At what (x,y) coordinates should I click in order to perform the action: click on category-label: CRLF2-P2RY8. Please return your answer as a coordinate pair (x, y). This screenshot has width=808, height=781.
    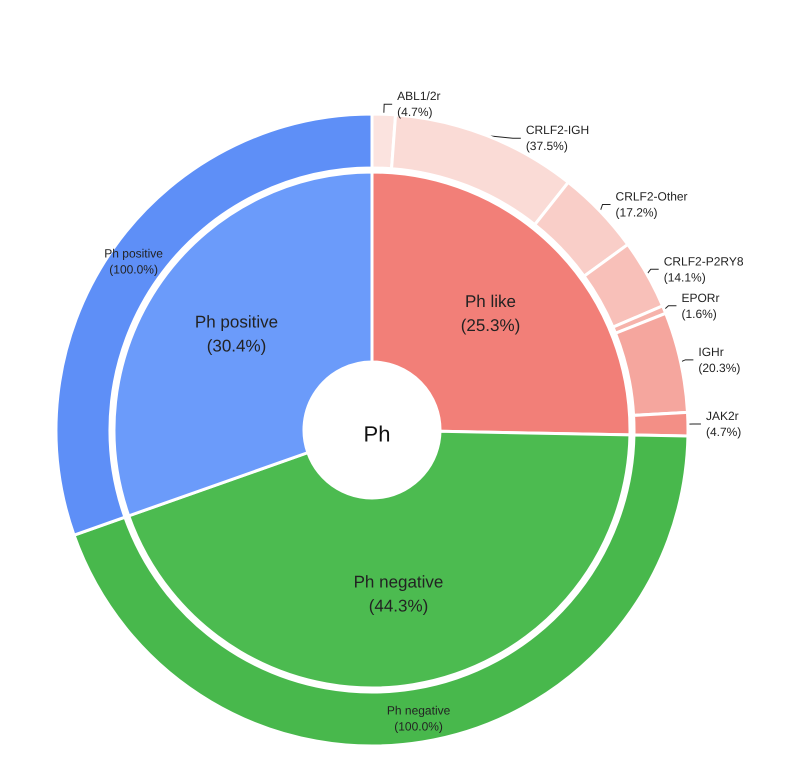
    Looking at the image, I should click on (704, 261).